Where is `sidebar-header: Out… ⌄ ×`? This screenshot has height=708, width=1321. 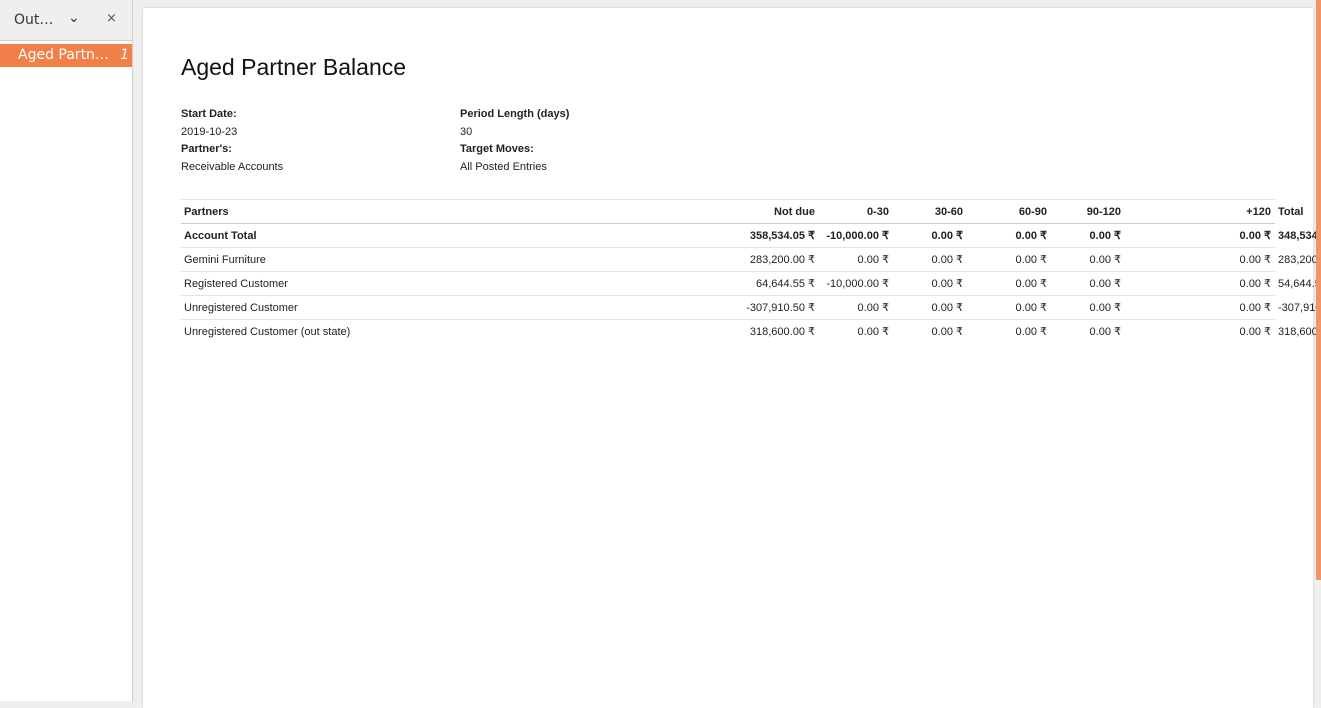 sidebar-header: Out… ⌄ × is located at coordinates (66, 20).